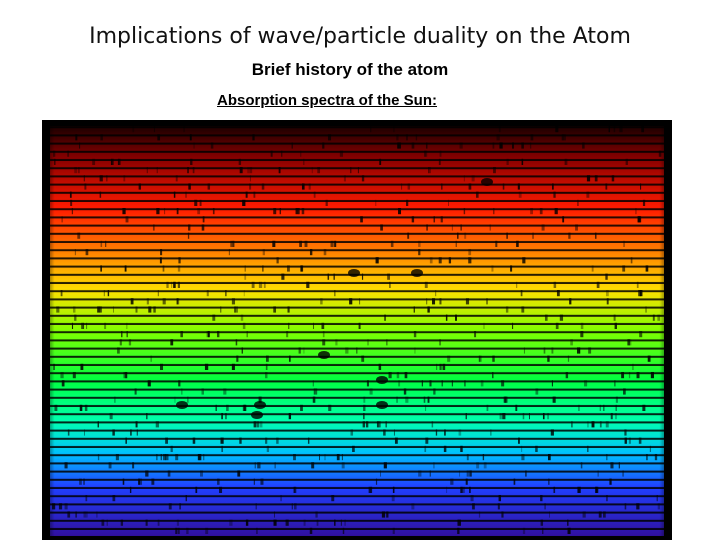 The height and width of the screenshot is (540, 720). What do you see at coordinates (350, 69) in the screenshot?
I see `slide-subtitle: Brief history of the atom` at bounding box center [350, 69].